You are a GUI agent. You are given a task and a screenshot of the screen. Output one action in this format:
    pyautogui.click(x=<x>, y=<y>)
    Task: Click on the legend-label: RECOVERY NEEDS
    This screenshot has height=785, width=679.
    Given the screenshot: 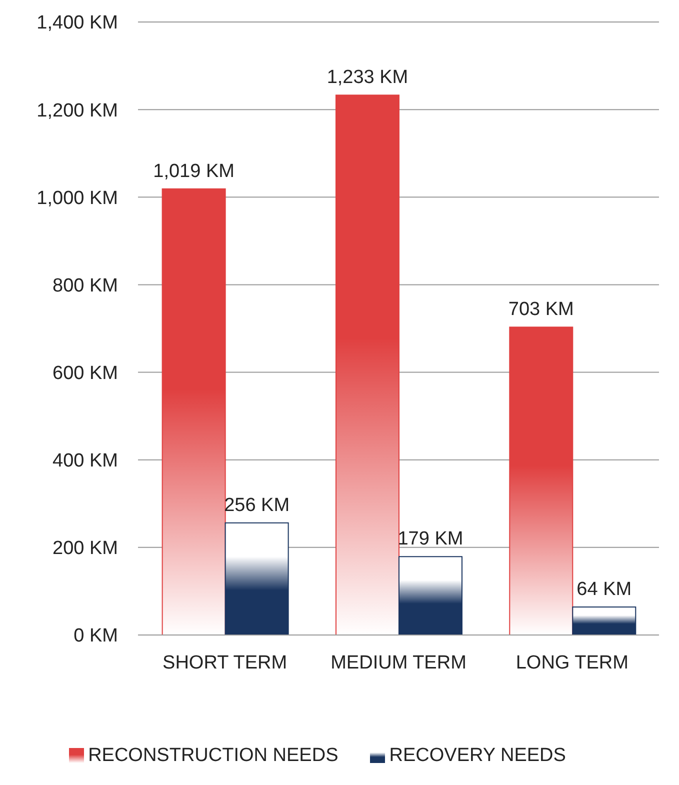 What is the action you would take?
    pyautogui.click(x=477, y=755)
    